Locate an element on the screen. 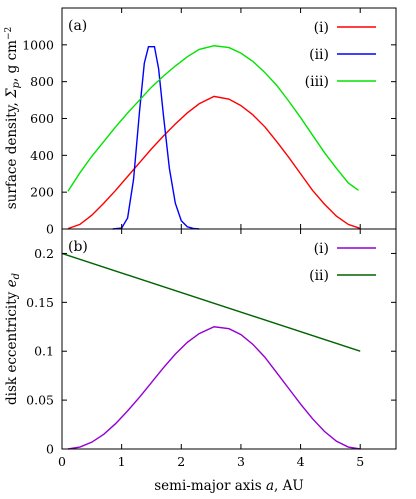 Image resolution: width=416 pixels, height=499 pixels. panel-a-legend-label-1: (i) is located at coordinates (321, 28).